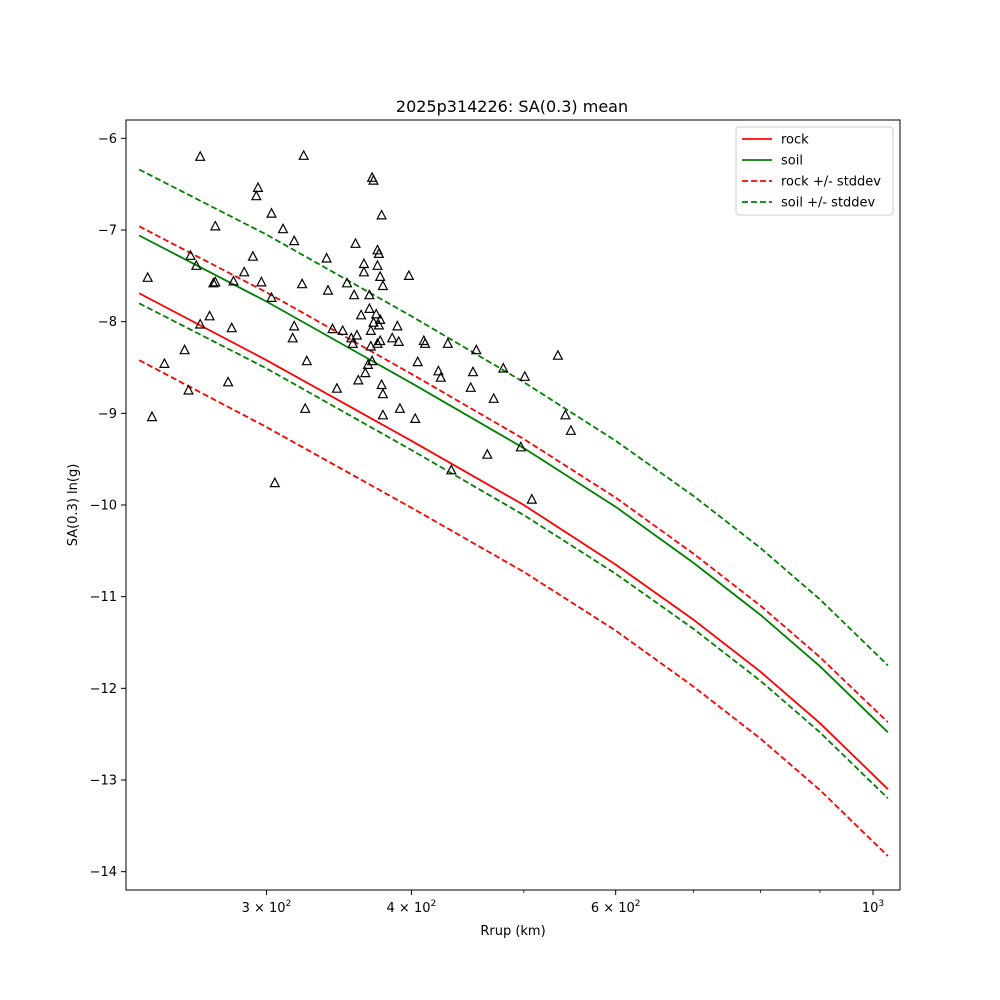  Describe the element at coordinates (831, 182) in the screenshot. I see `legend-label: rock +/- stddev` at that location.